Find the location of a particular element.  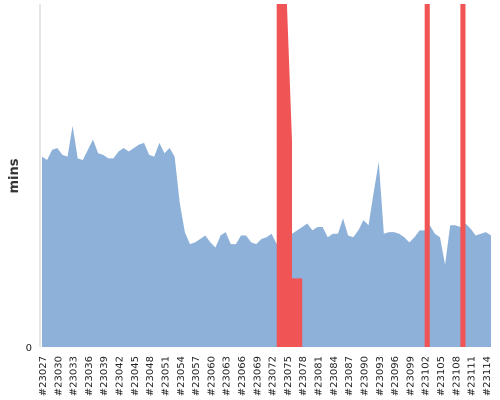

x-tick-label: #23036 is located at coordinates (89, 376).